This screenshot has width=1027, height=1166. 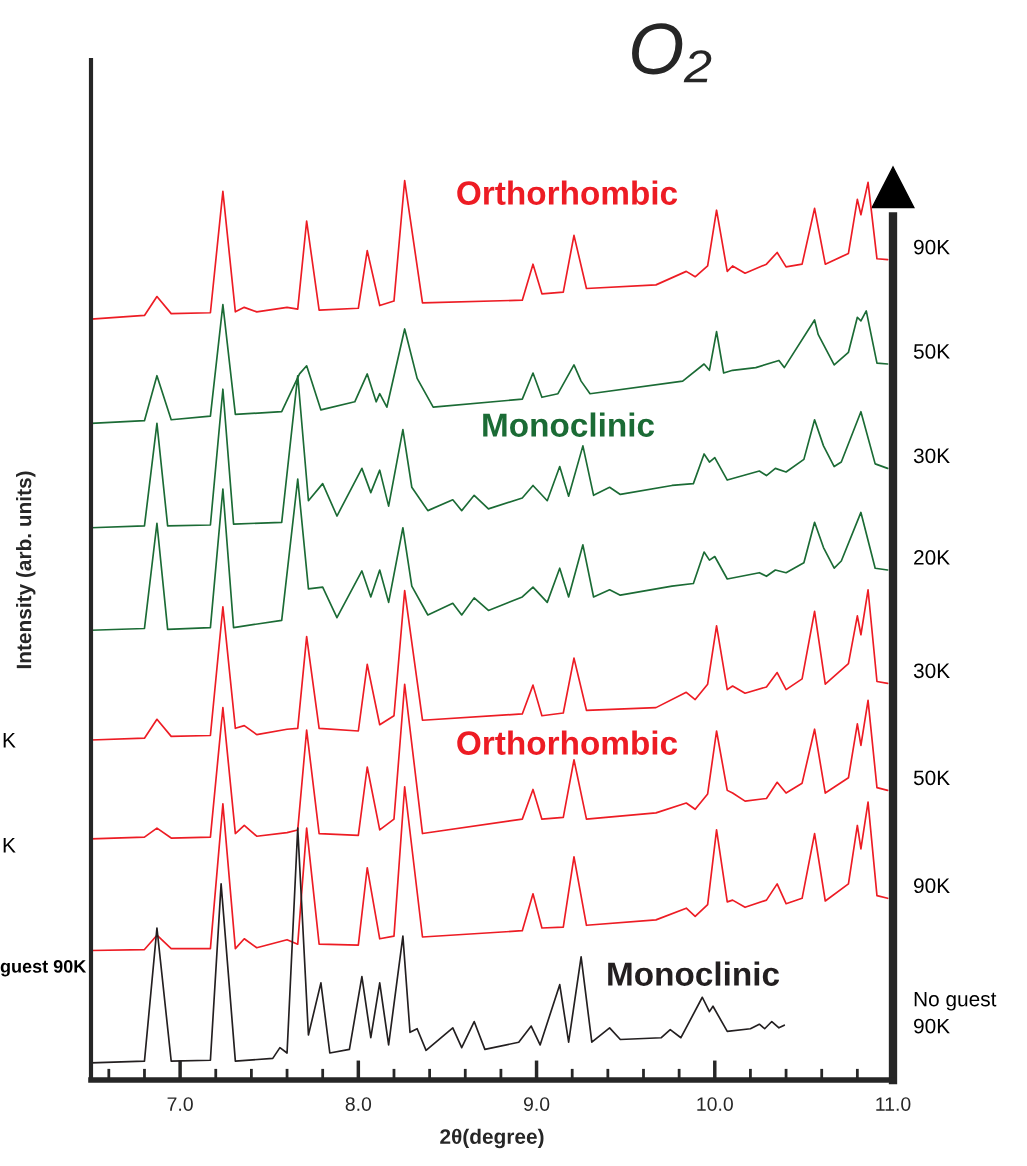 I want to click on x-tick-label: 11.0, so click(x=893, y=1104).